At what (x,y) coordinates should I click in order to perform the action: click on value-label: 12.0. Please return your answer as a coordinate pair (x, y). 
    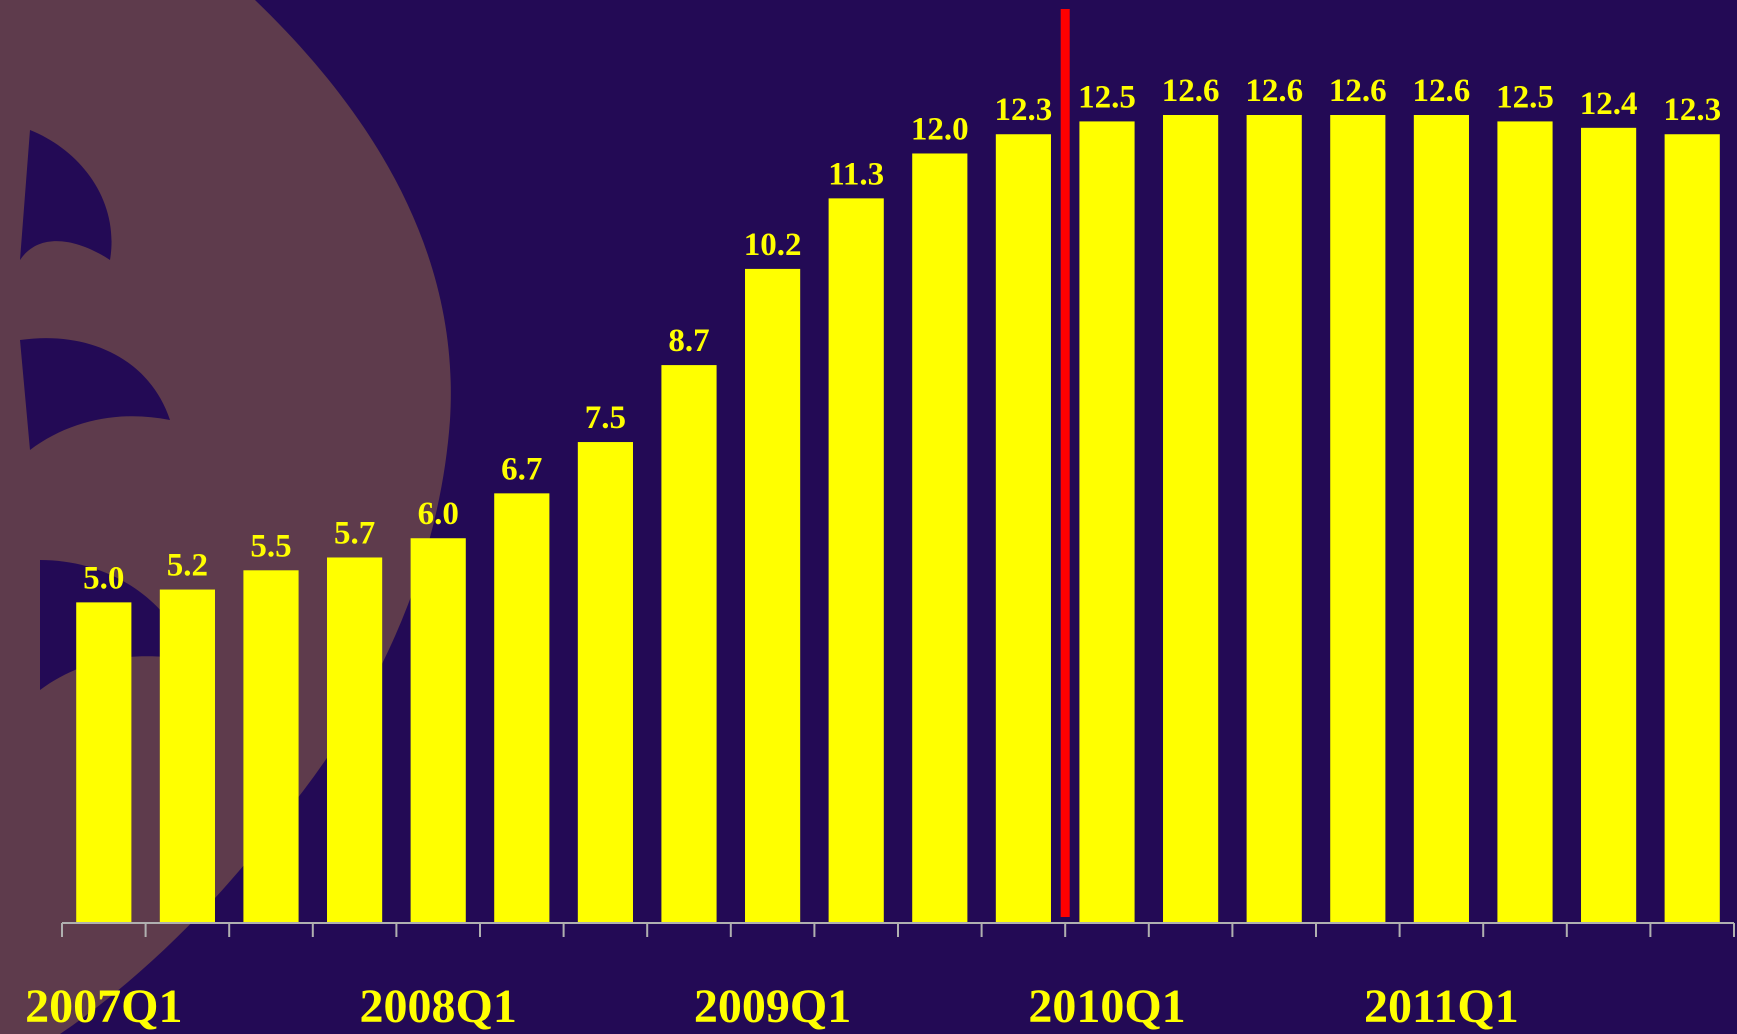
    Looking at the image, I should click on (940, 129).